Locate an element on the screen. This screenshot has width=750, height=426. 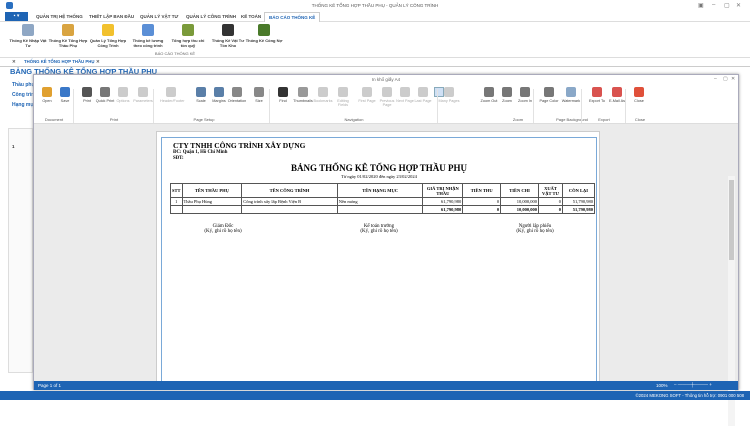
preview-close: ✕ is located at coordinates (733, 79).